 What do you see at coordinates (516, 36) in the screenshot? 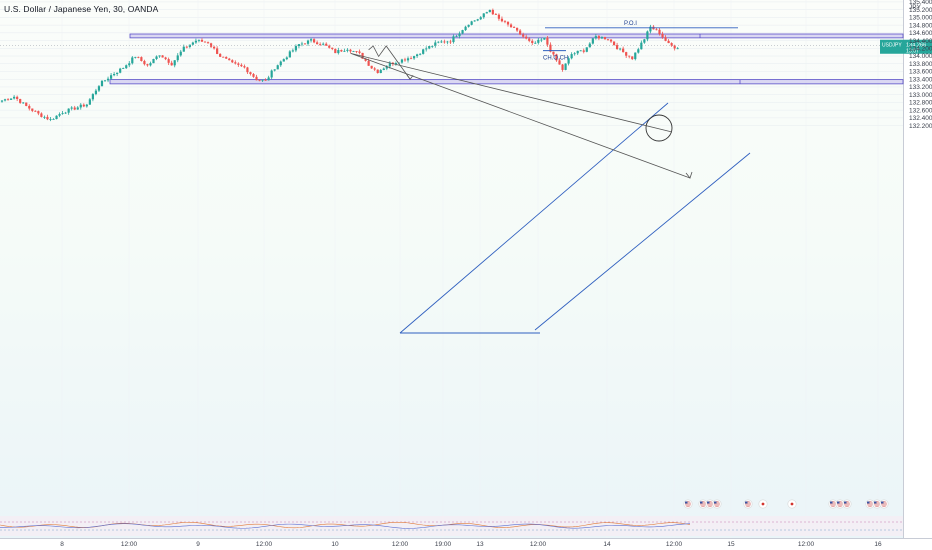
I see `resistance-zone` at bounding box center [516, 36].